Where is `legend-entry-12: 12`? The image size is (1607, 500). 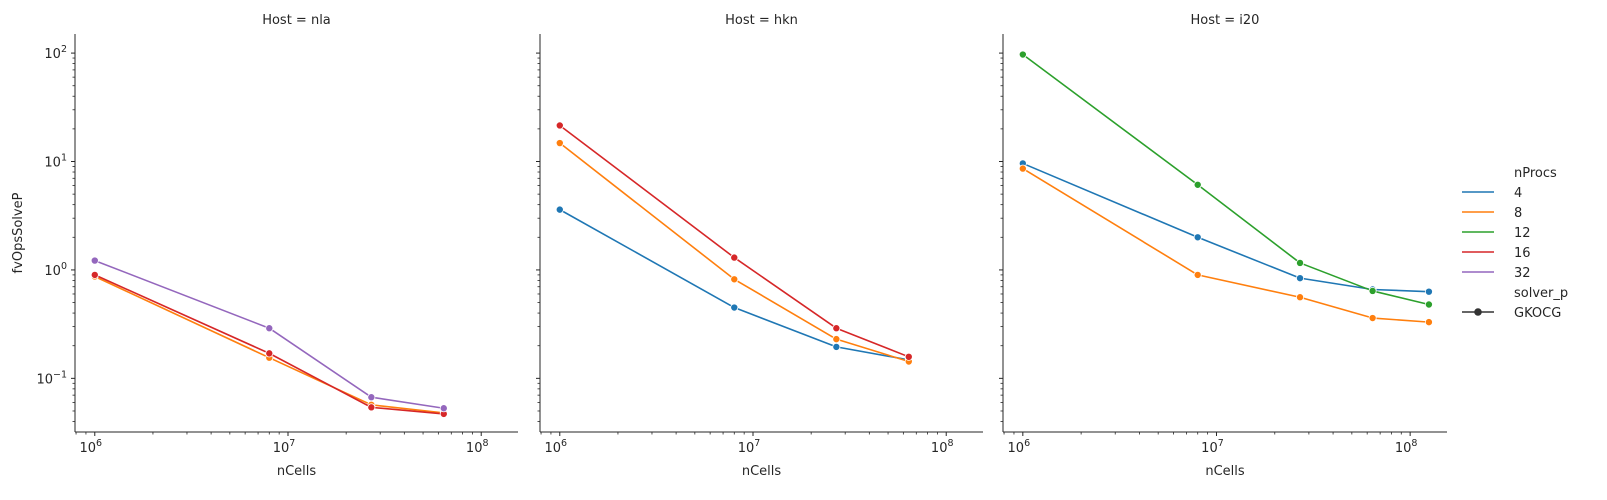
legend-entry-12: 12 is located at coordinates (1496, 233).